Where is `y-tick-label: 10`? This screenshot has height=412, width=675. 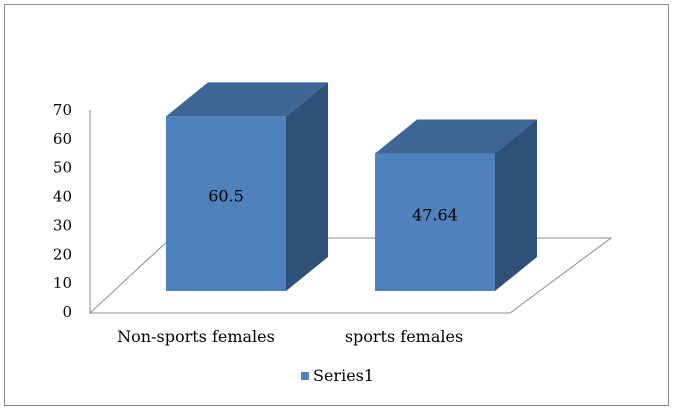
y-tick-label: 10 is located at coordinates (62, 283).